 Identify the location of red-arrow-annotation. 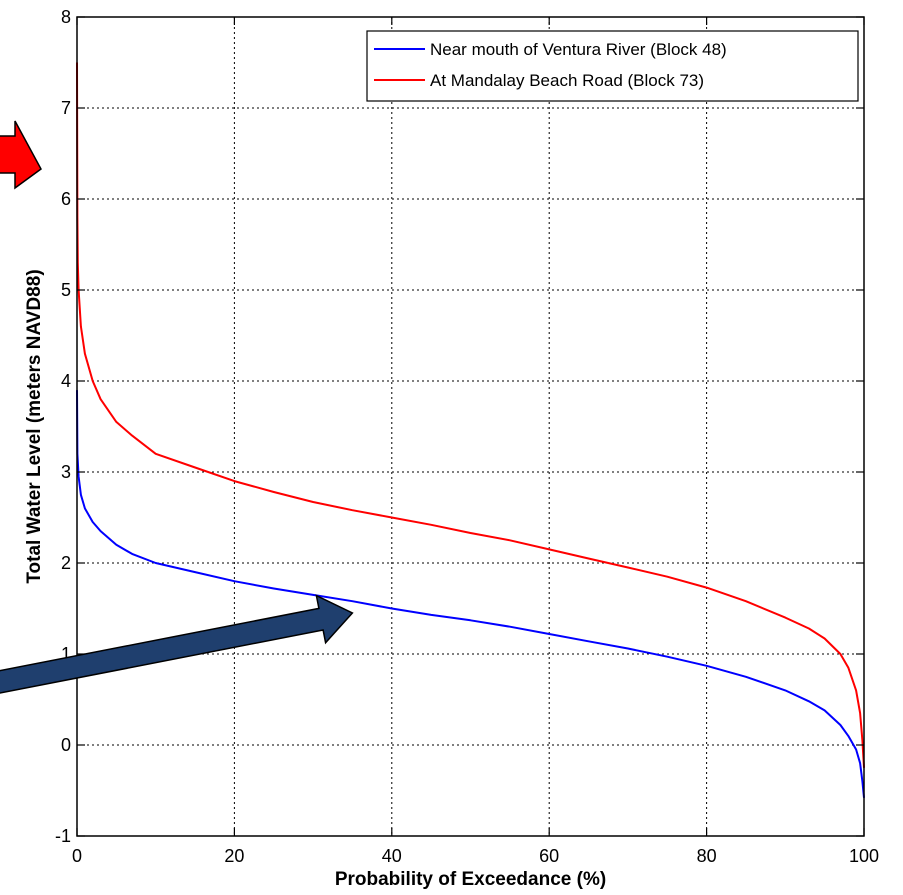
(21, 155).